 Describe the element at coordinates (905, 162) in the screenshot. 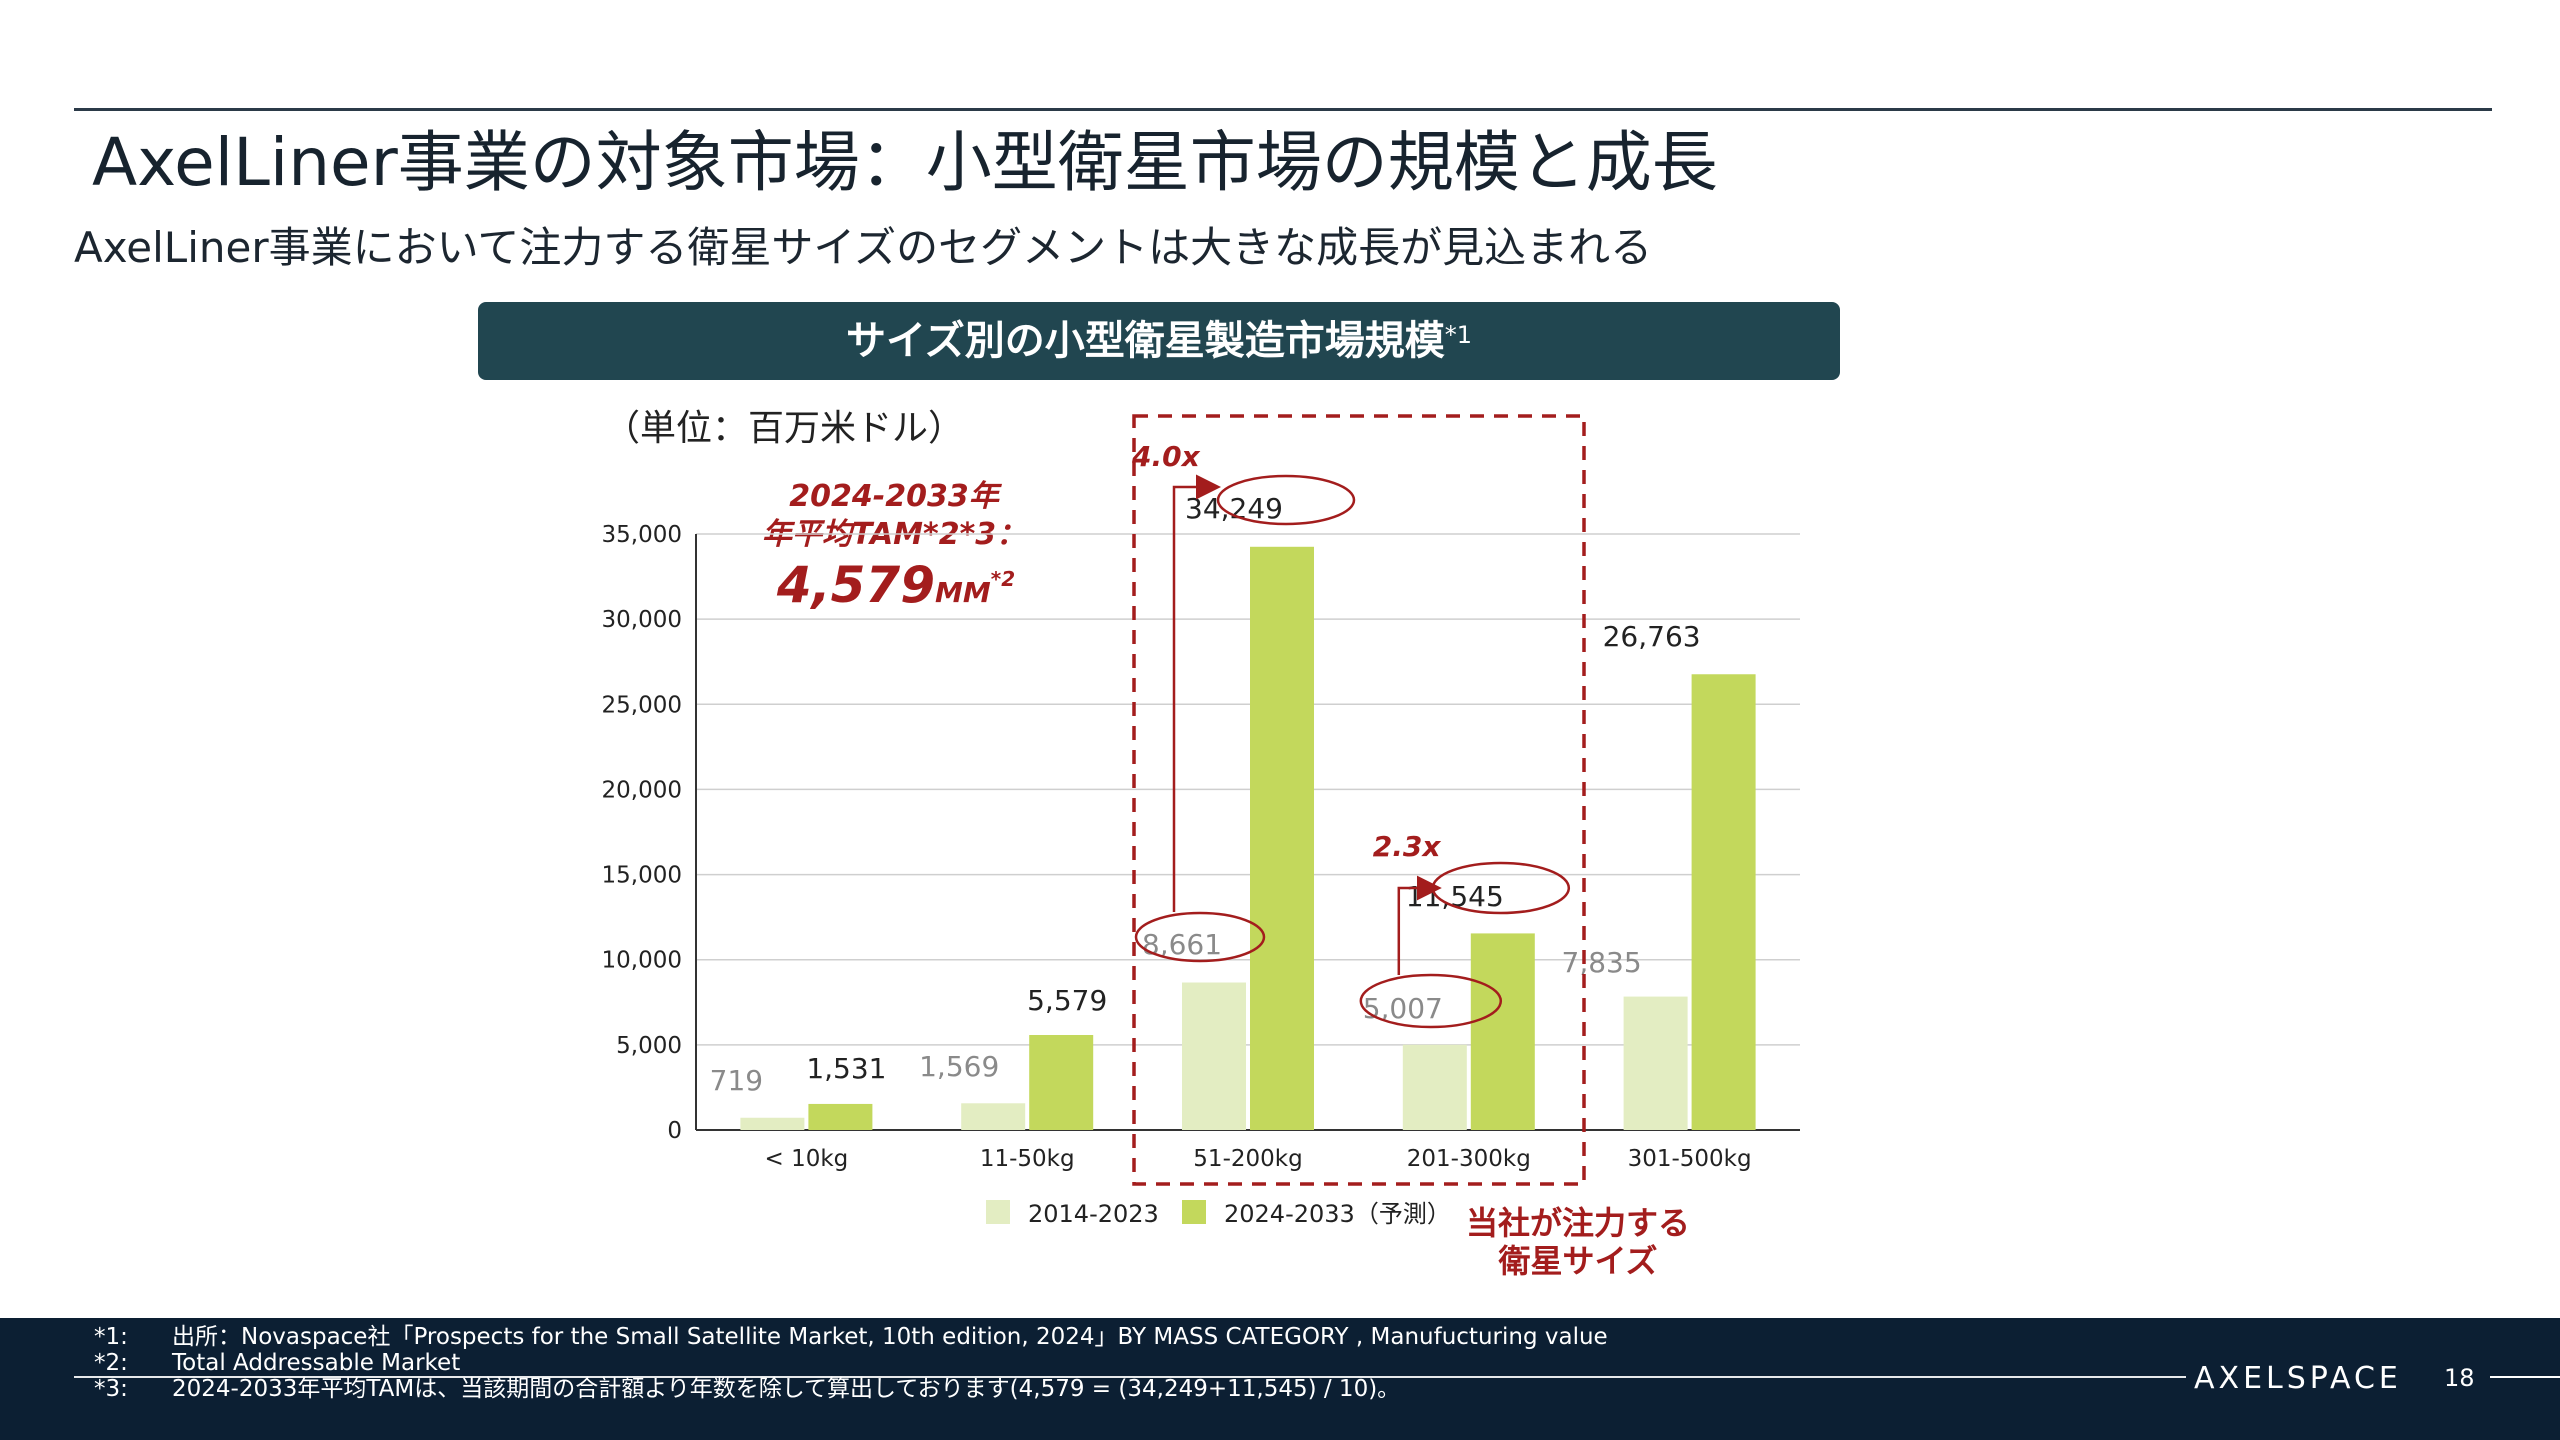

I see `page-title: AxelLiner事業の対象市場：小型衛星市場の規模と成長` at that location.